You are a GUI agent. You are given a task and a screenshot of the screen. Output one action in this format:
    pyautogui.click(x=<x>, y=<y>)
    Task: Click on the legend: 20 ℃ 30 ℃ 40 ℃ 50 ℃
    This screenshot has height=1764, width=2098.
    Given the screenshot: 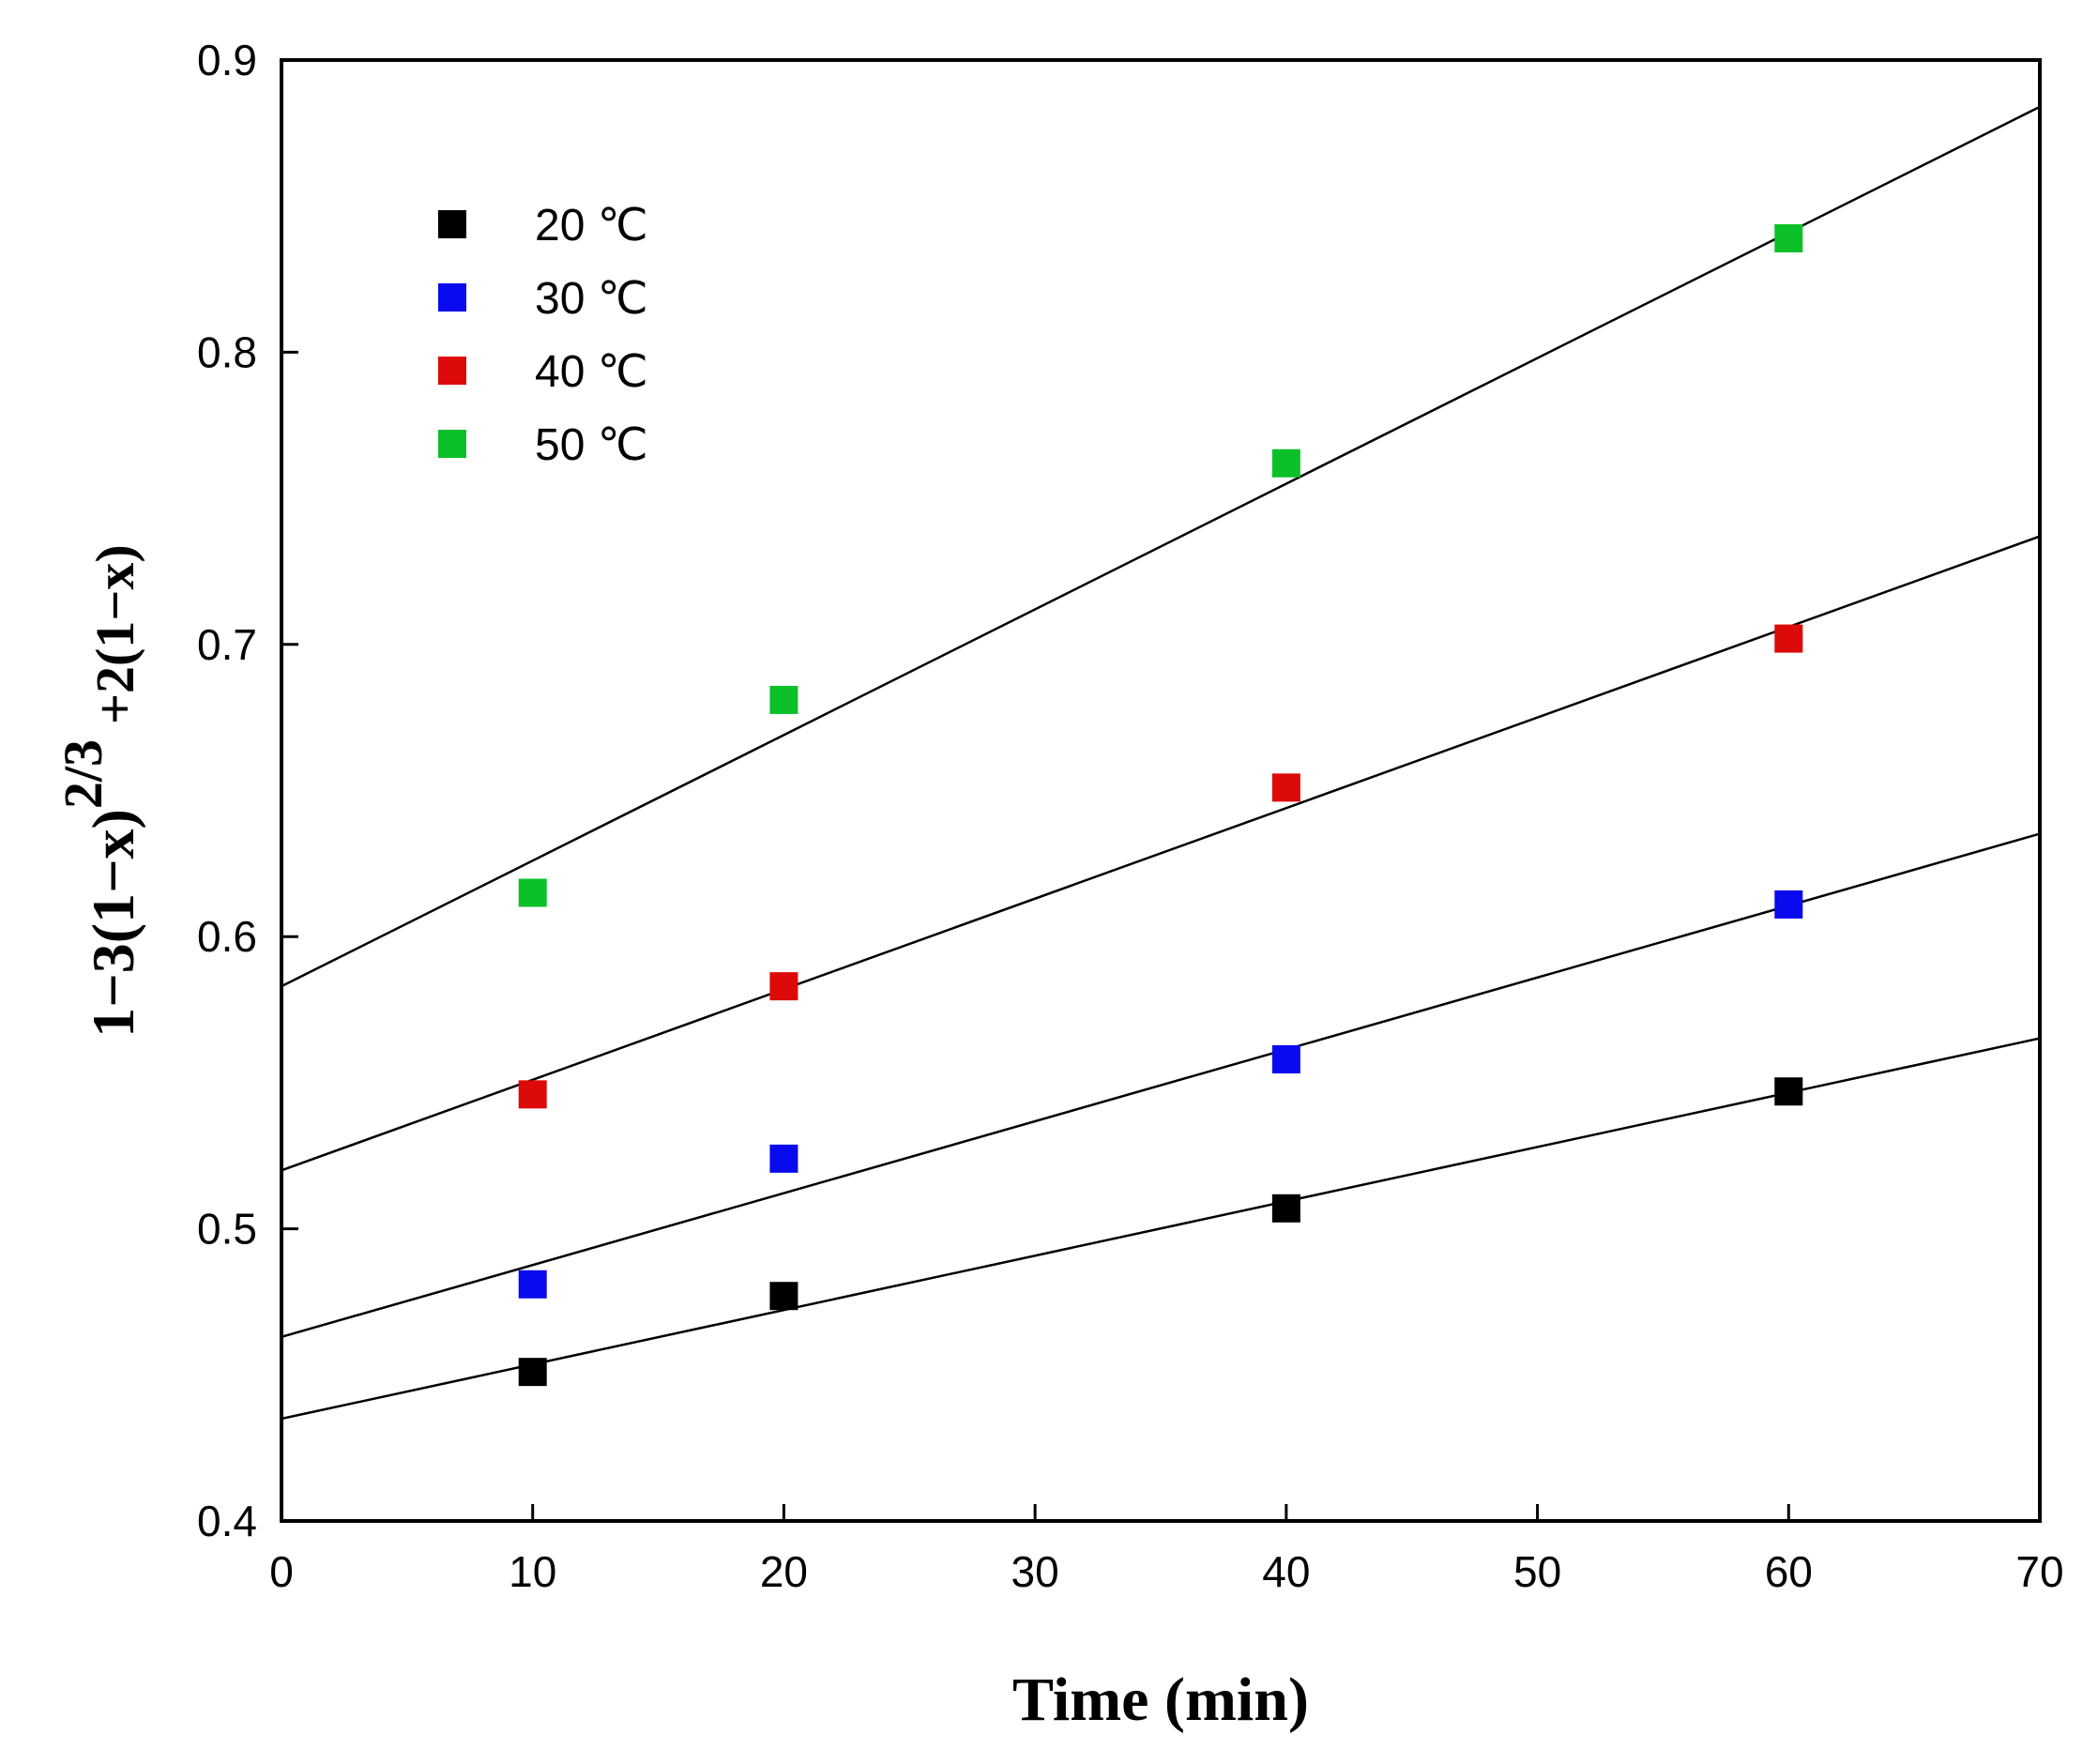 What is the action you would take?
    pyautogui.click(x=543, y=335)
    